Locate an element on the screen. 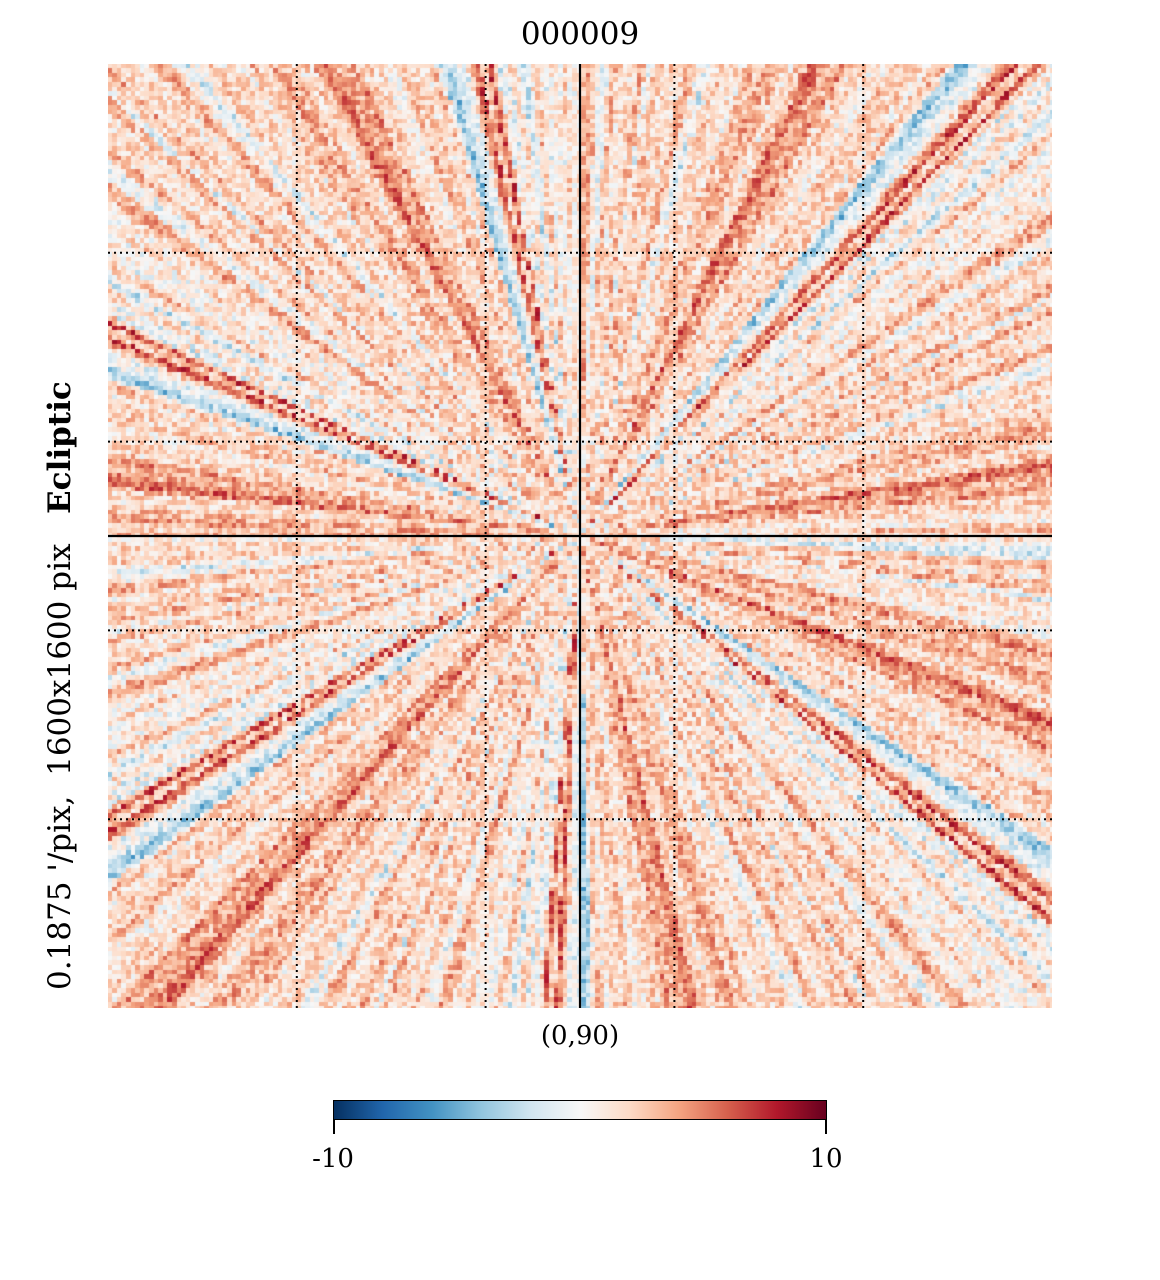 The image size is (1160, 1280). colorbar is located at coordinates (580, 1110).